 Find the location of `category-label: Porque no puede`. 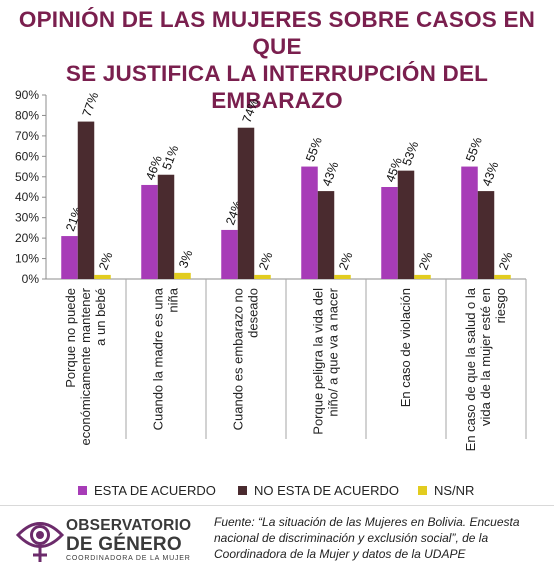

category-label: Porque no puede is located at coordinates (70, 338).